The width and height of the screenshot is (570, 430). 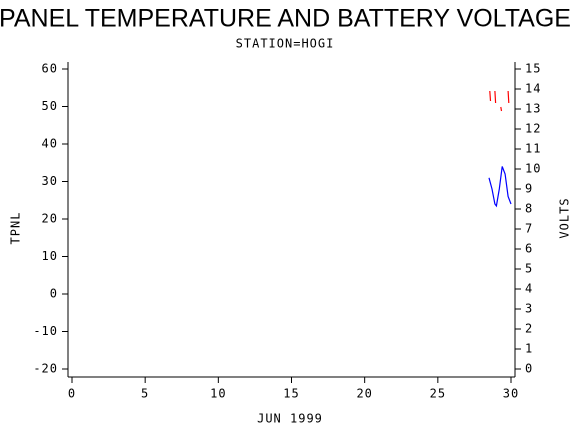 I want to click on y2-tick-label: 13, so click(x=533, y=109).